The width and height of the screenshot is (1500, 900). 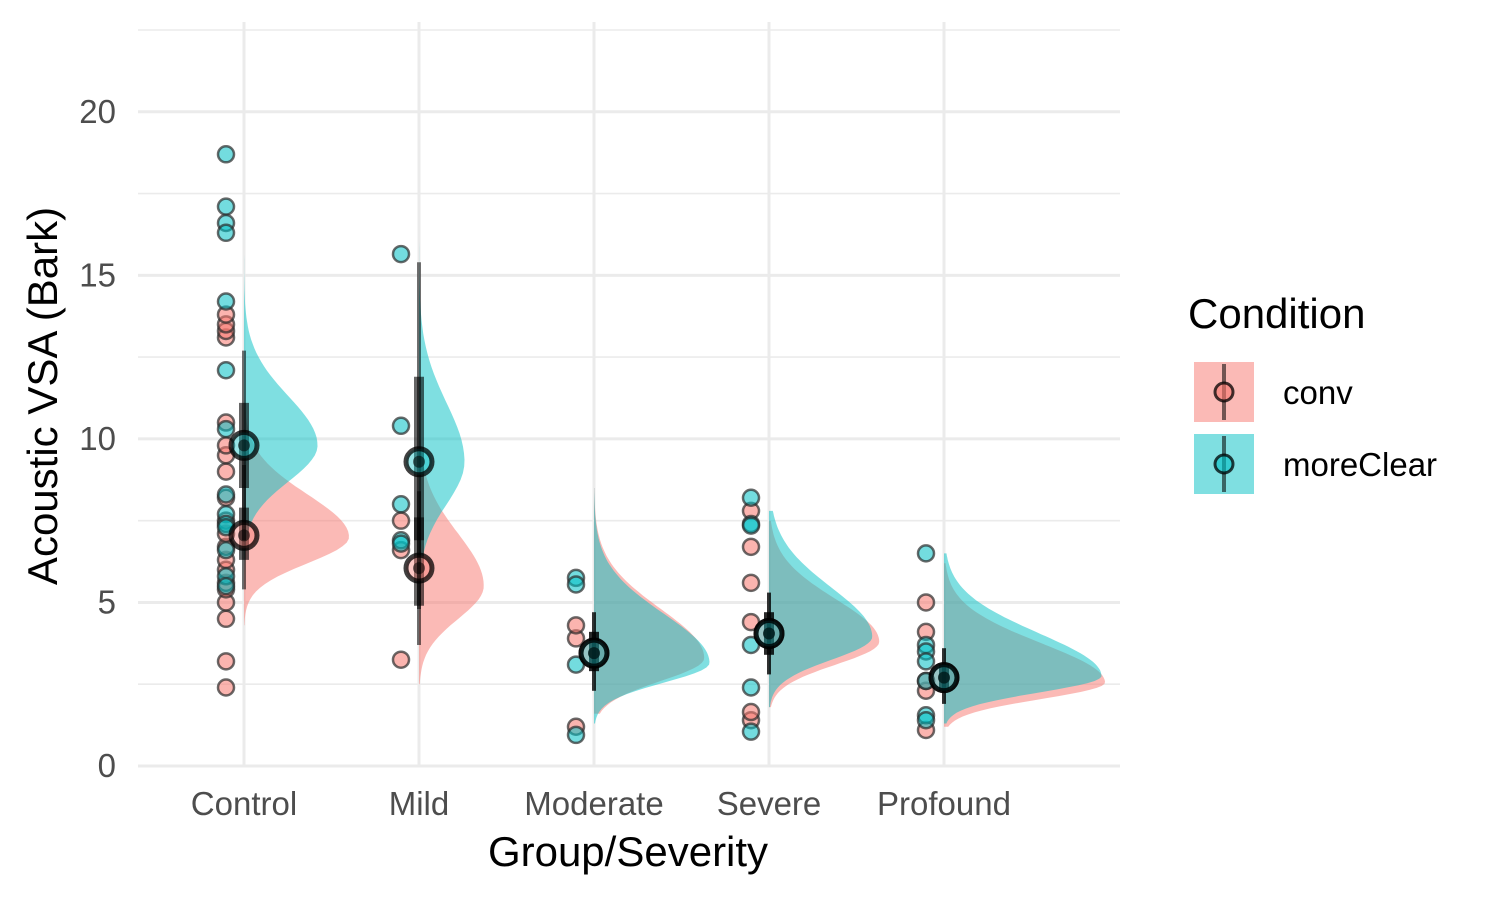 I want to click on y-tick-label: 15, so click(x=97, y=274).